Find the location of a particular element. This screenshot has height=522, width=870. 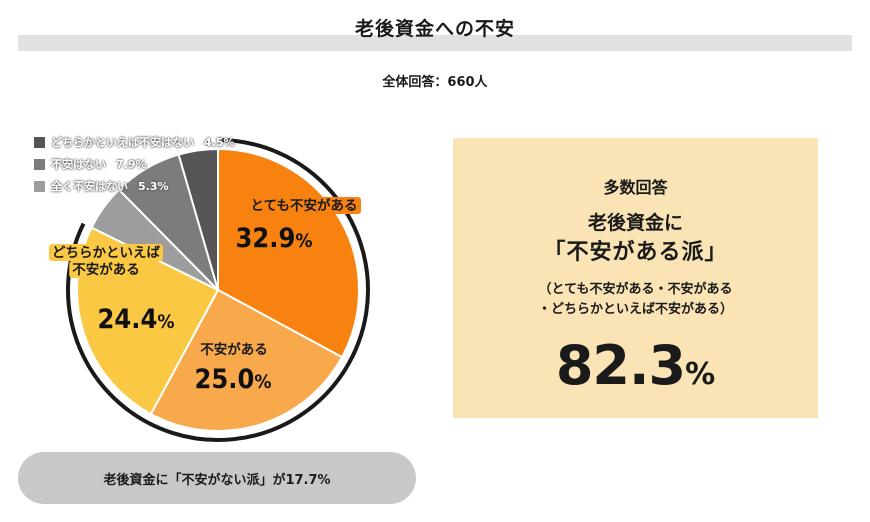

legend: どちらかといえば不安はない 4.5% 不安はない 7.9% 全く不安はない 5.3% is located at coordinates (134, 165).